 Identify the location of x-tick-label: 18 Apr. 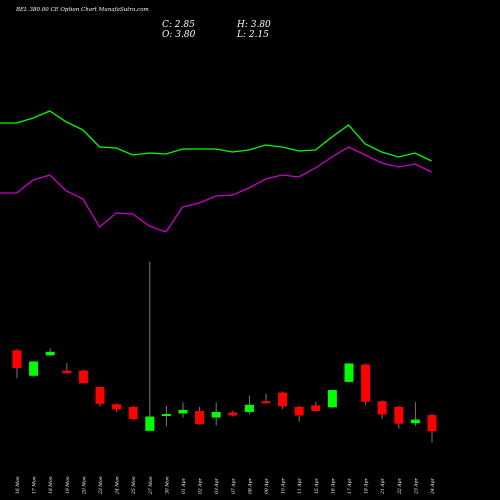
(367, 485).